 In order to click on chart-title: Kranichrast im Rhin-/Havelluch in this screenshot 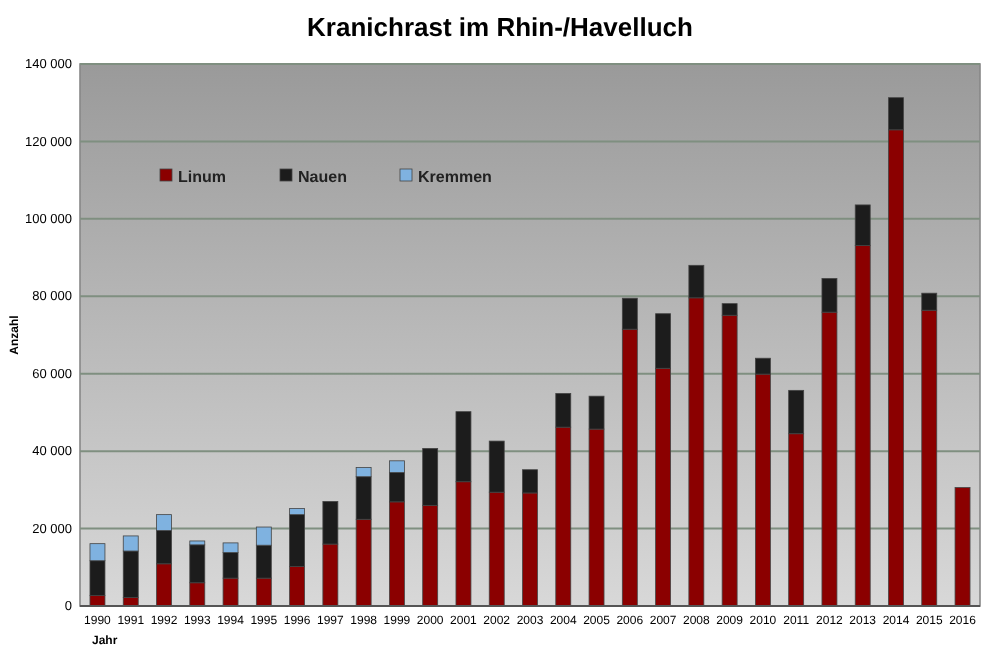, I will do `click(500, 27)`.